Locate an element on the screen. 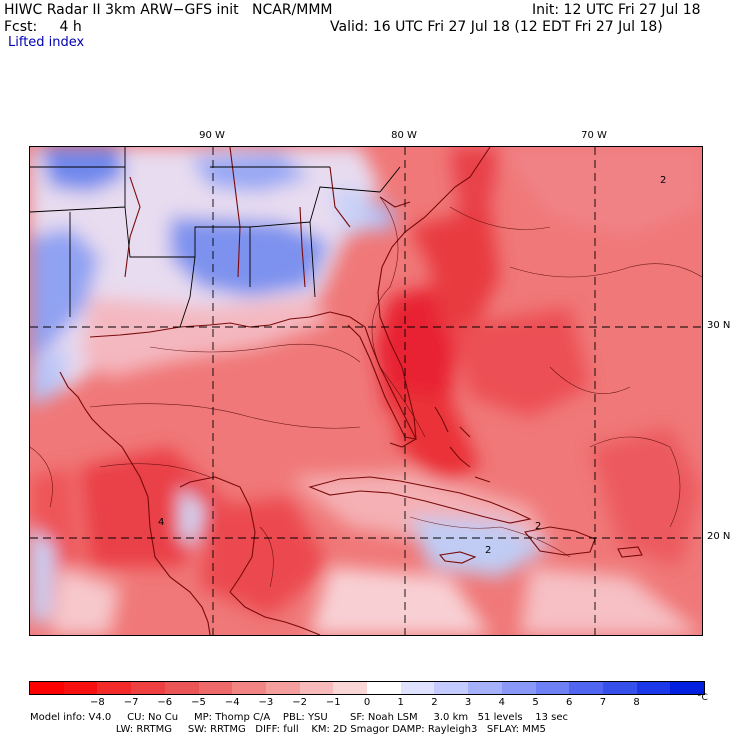 The width and height of the screenshot is (740, 740). lat-label-20n: 20 N is located at coordinates (719, 536).